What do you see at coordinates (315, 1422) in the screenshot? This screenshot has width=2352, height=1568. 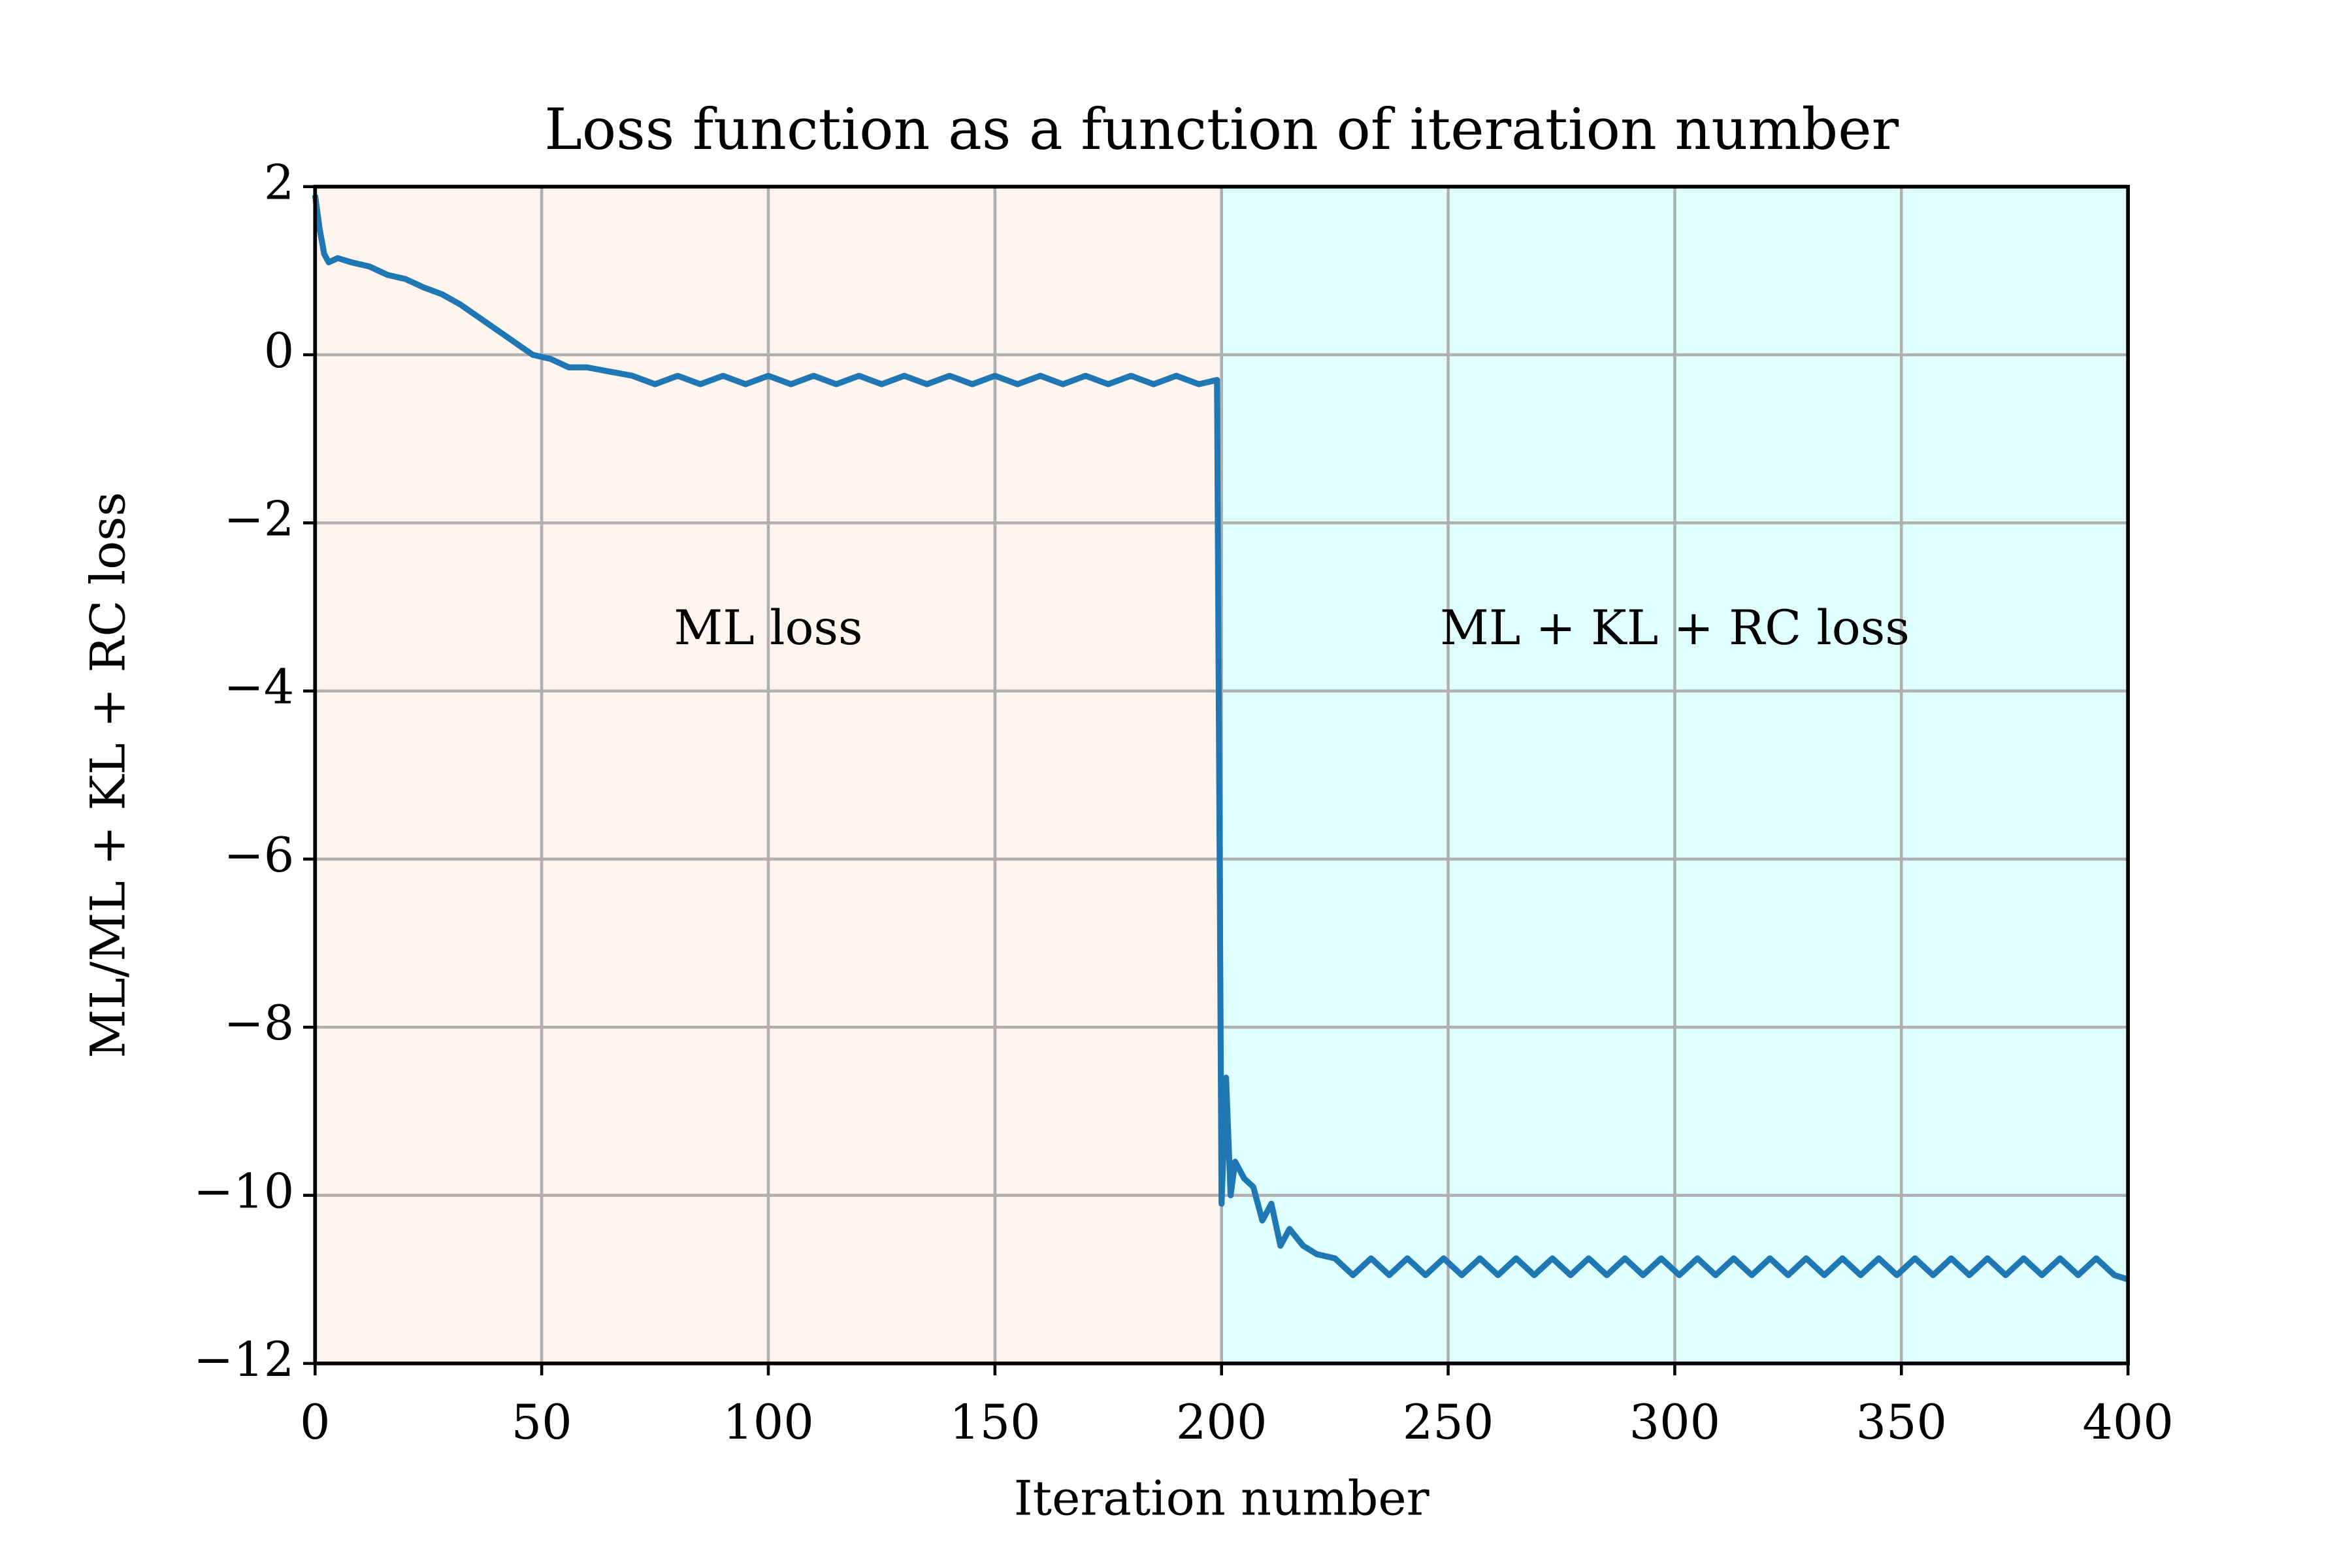 I see `x-tick-label: 0` at bounding box center [315, 1422].